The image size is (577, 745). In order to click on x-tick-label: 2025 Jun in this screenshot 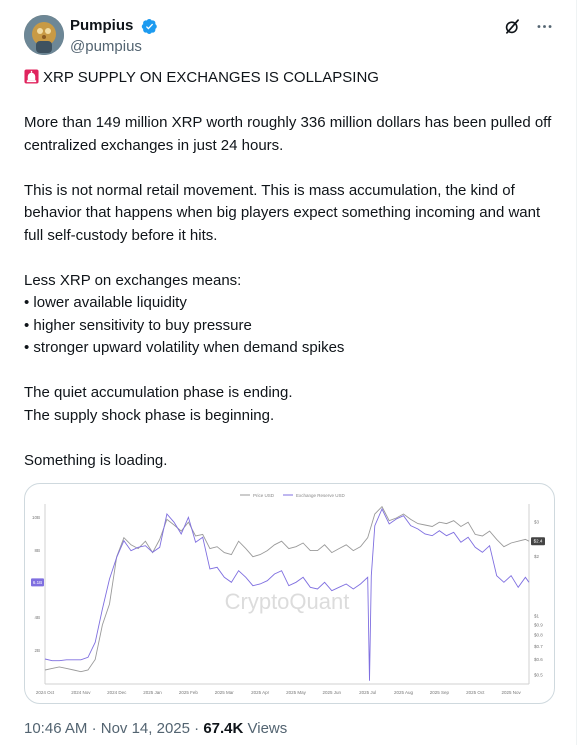, I will do `click(332, 692)`.